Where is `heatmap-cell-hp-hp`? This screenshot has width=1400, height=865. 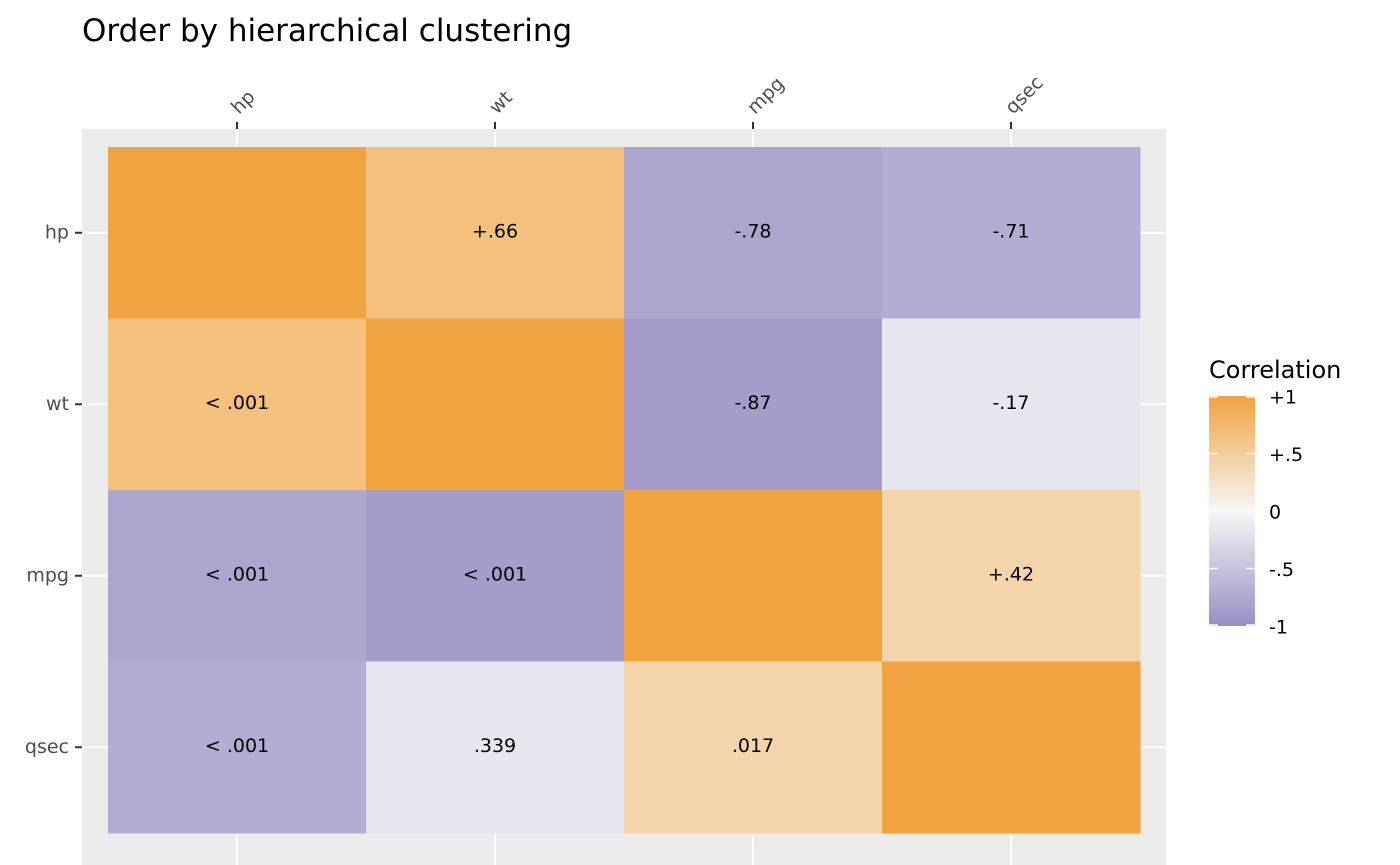
heatmap-cell-hp-hp is located at coordinates (237, 233).